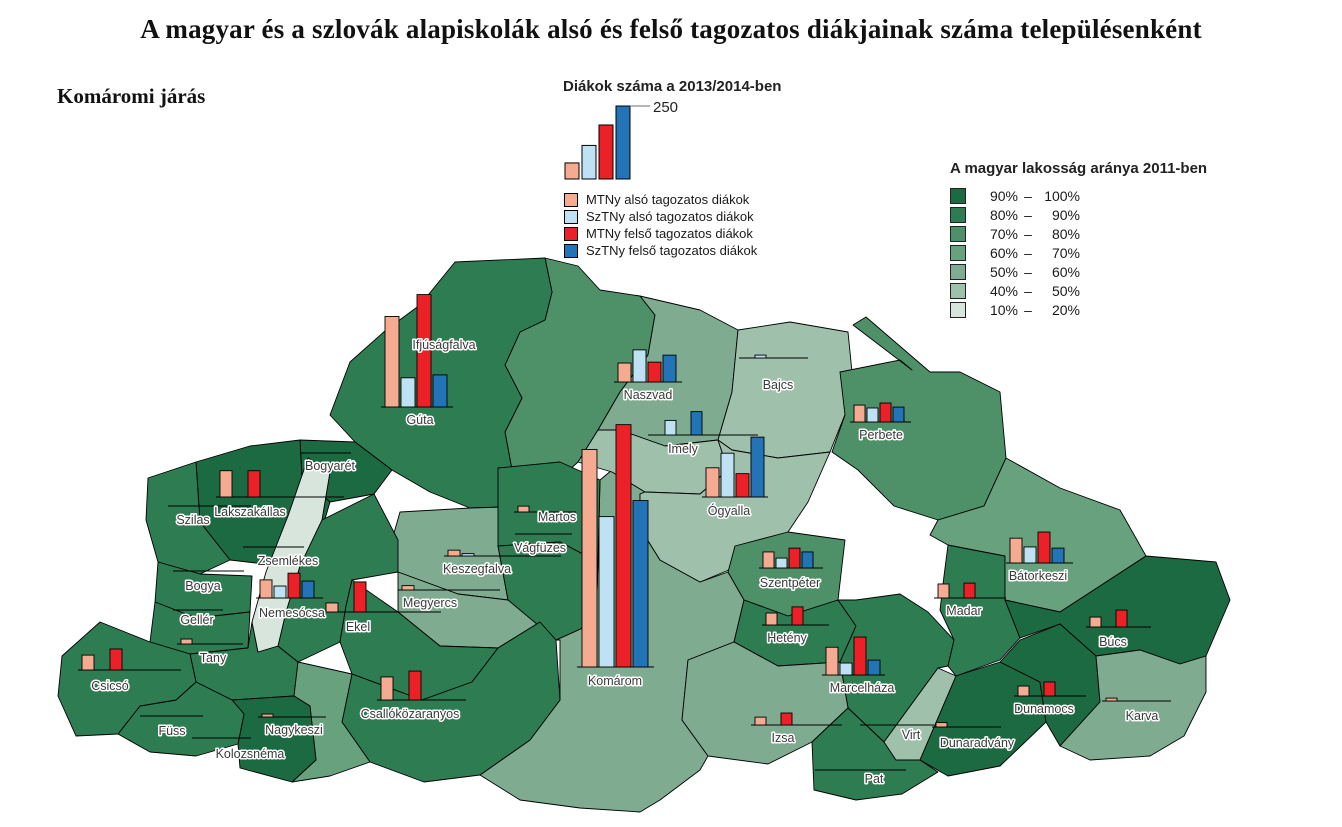  I want to click on settlement-label-imely: Imely, so click(683, 449).